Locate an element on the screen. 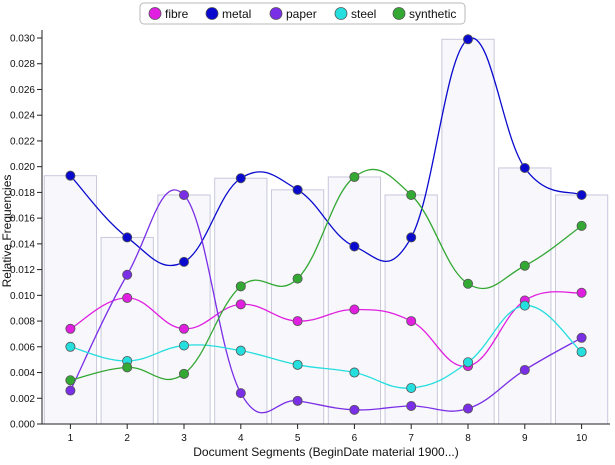 Image resolution: width=615 pixels, height=465 pixels. x-tick-label: 6 is located at coordinates (355, 438).